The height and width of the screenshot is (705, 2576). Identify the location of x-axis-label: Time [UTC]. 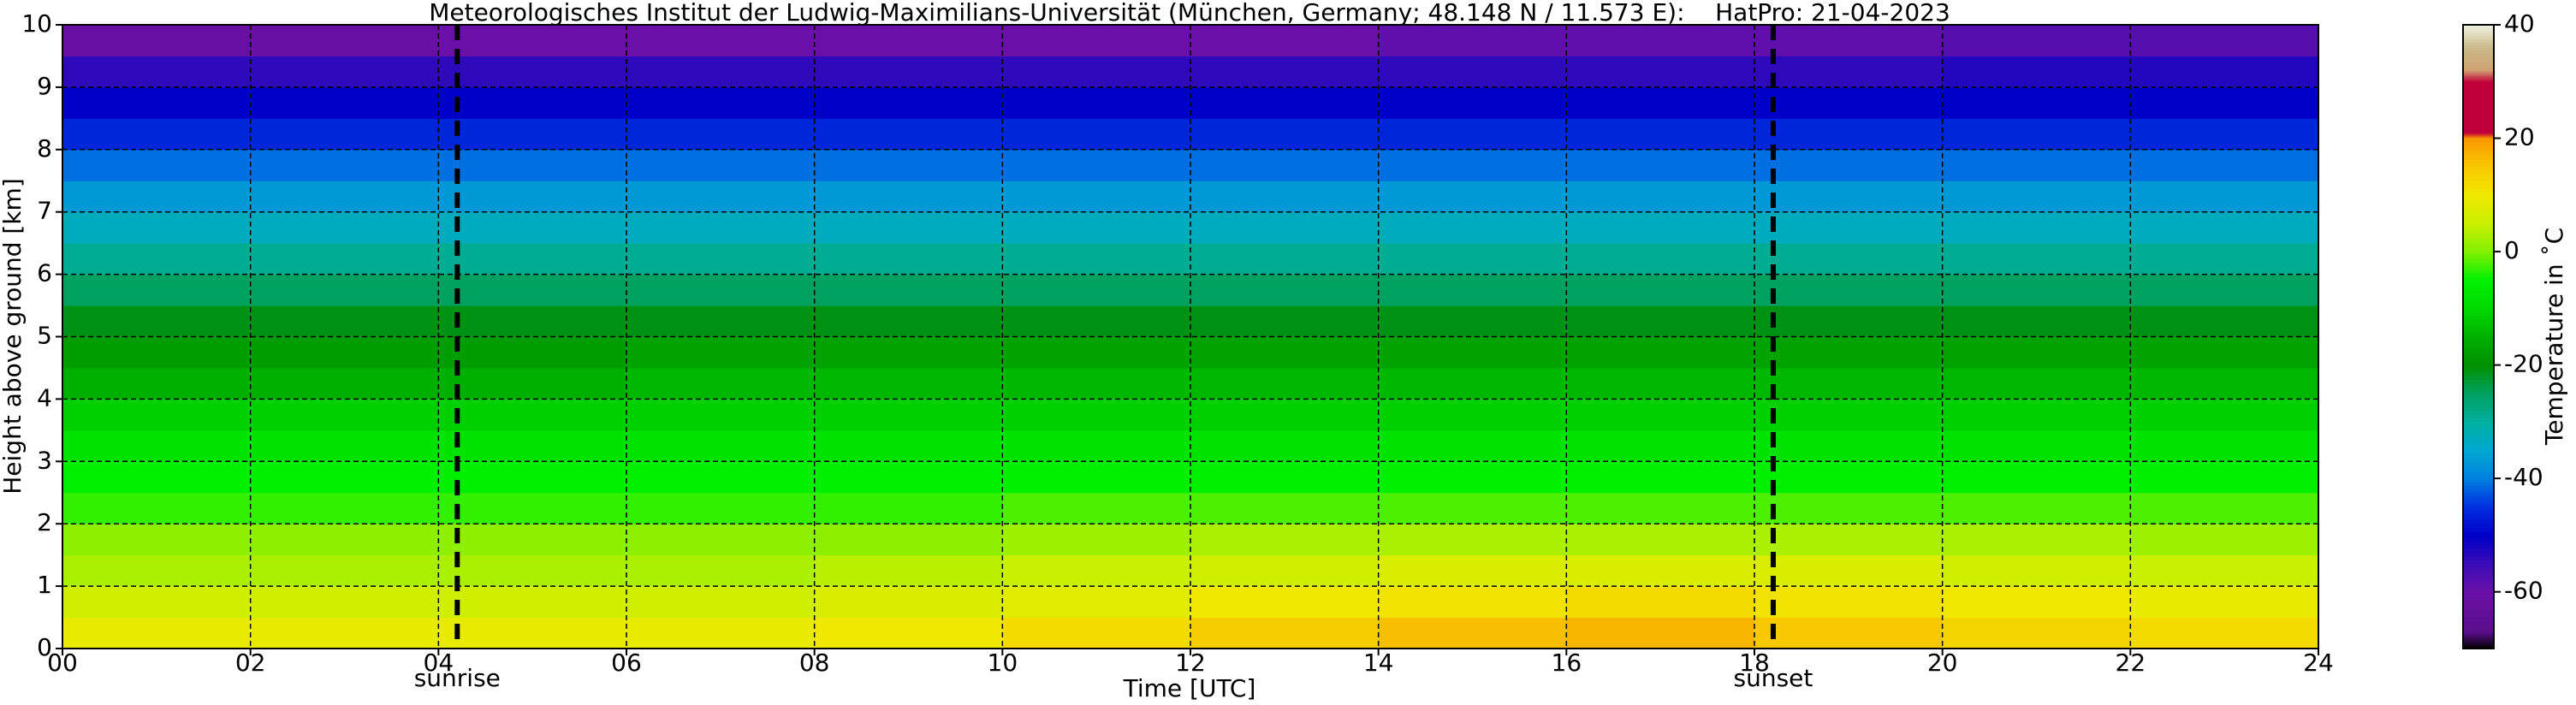
(1189, 688).